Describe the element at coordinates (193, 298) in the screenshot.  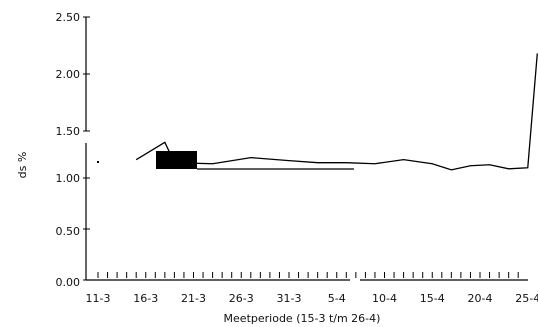
I see `x-tick-label: 21-3` at that location.